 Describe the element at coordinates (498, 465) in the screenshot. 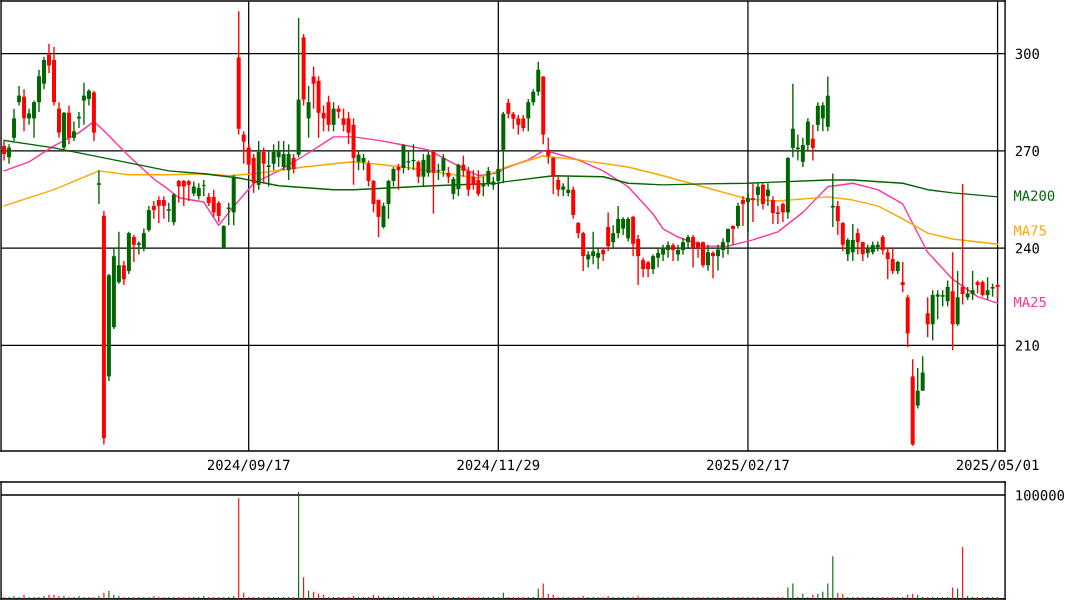

I see `x-tick-label: 2024/11/29` at that location.